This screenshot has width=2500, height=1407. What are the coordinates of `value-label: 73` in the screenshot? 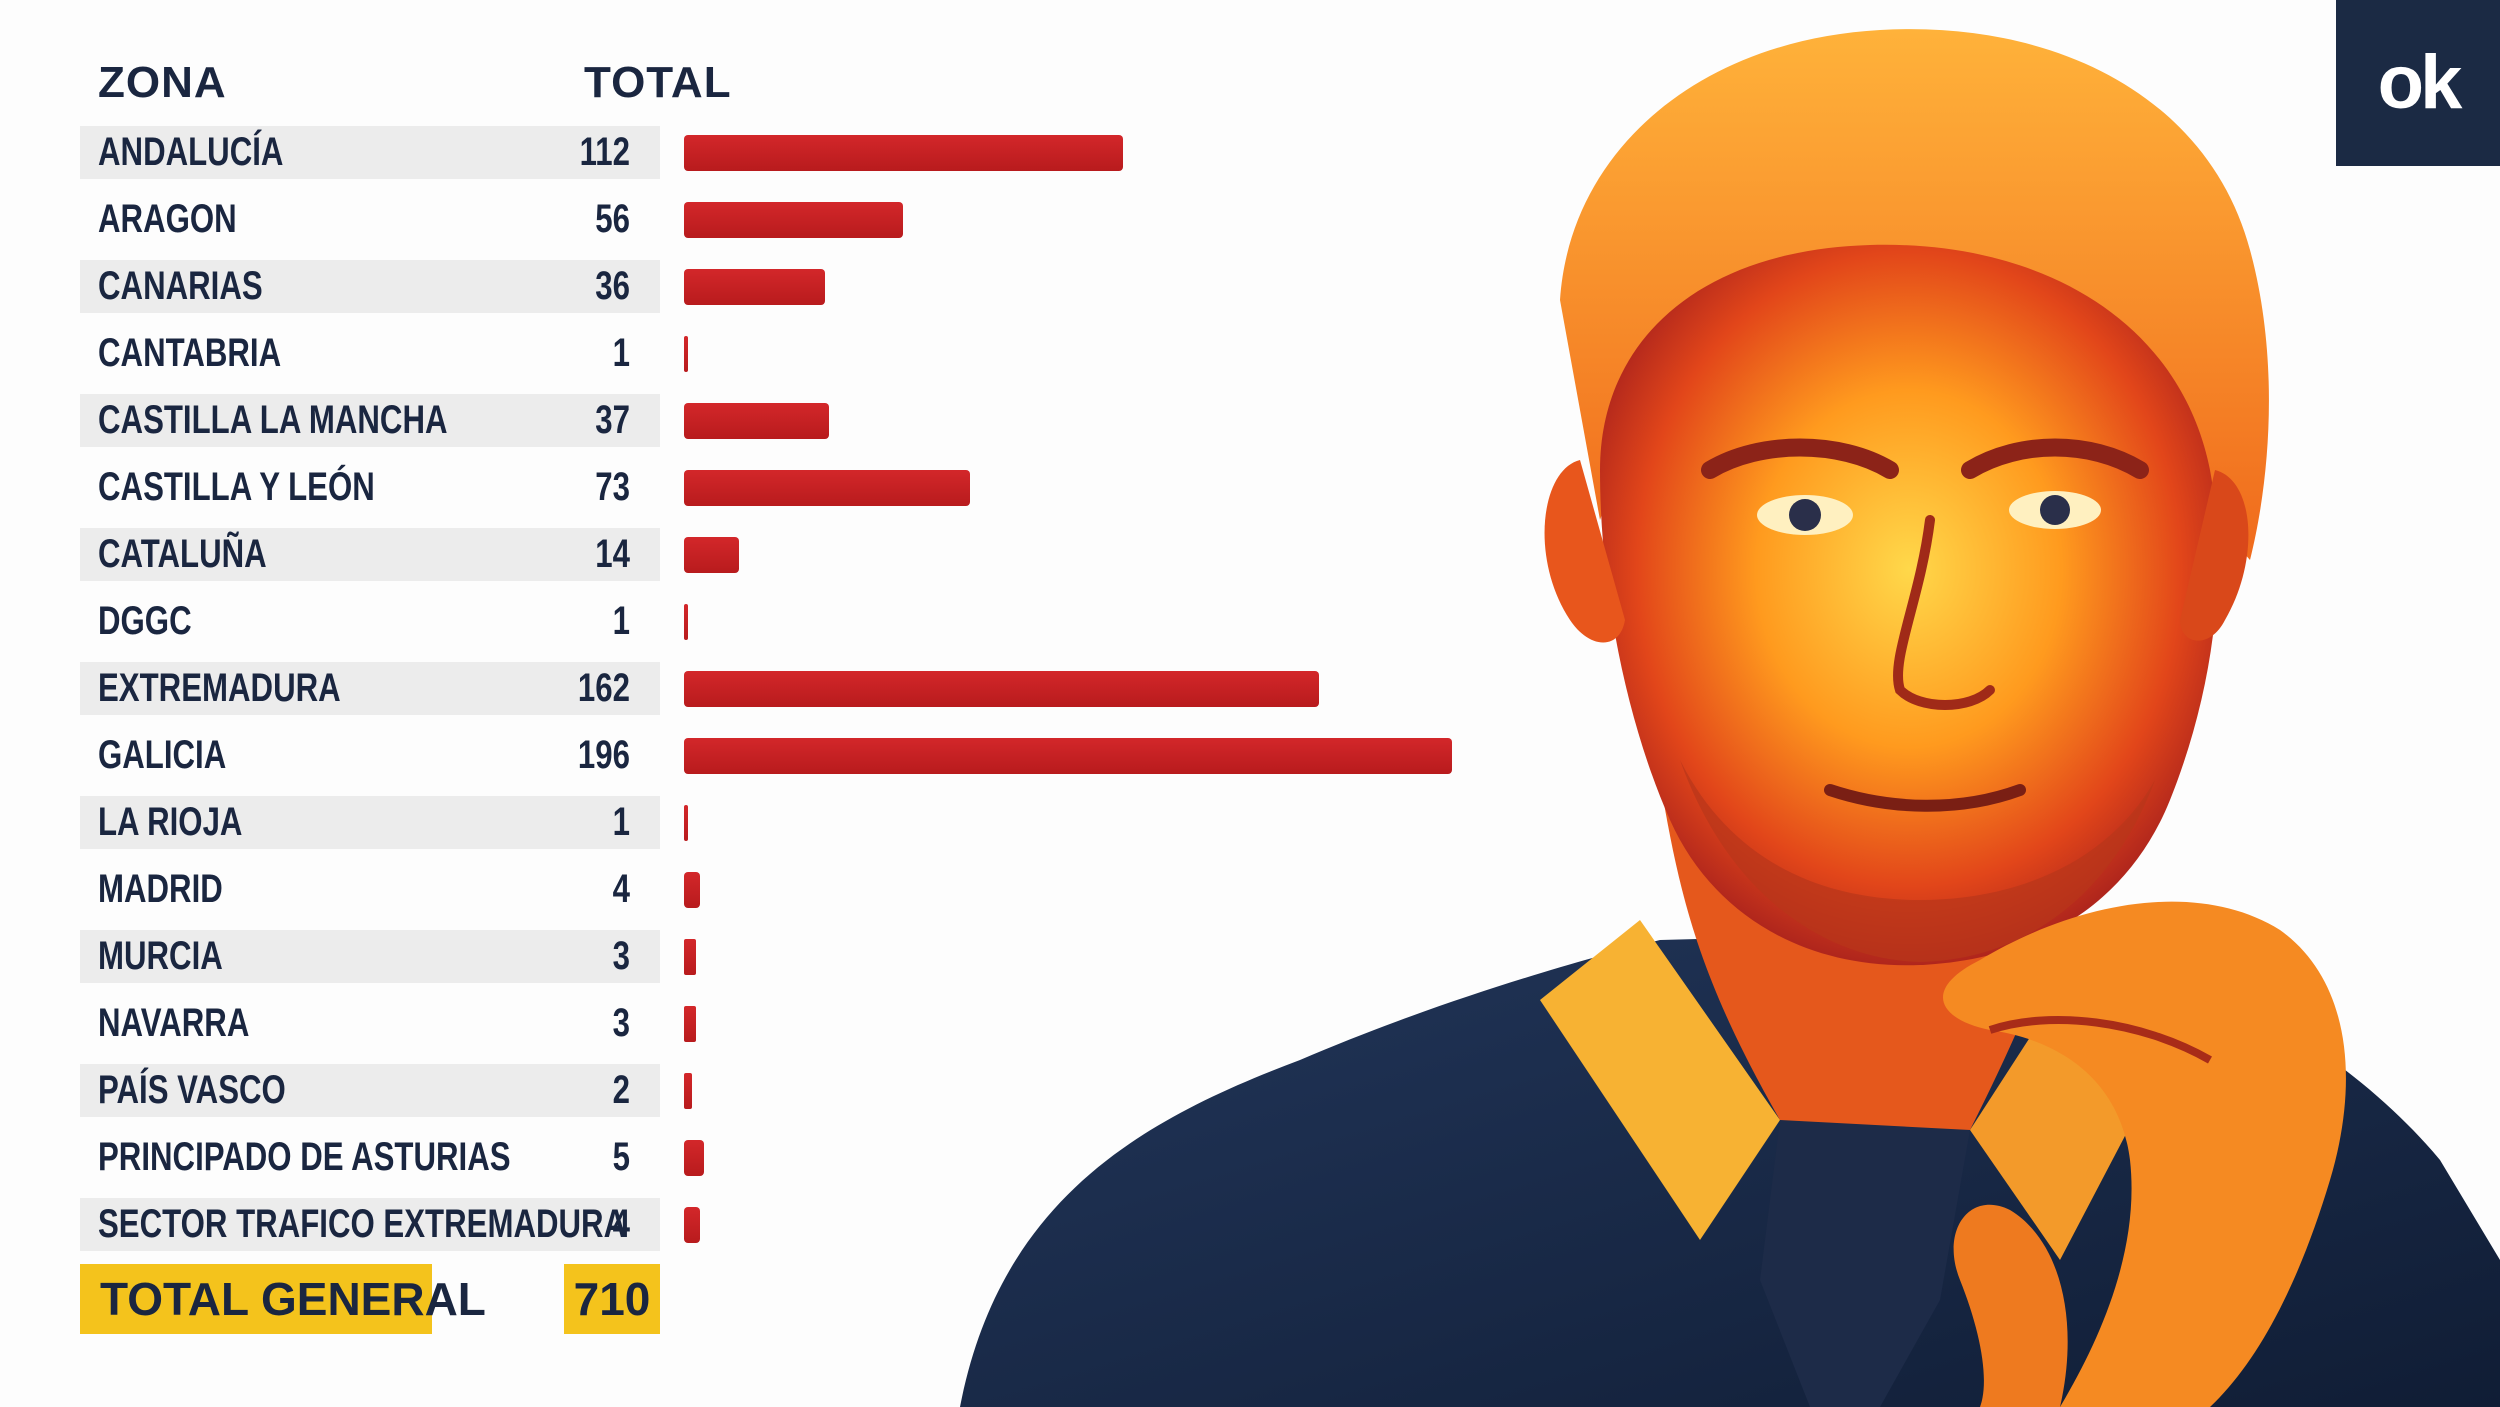 It's located at (612, 487).